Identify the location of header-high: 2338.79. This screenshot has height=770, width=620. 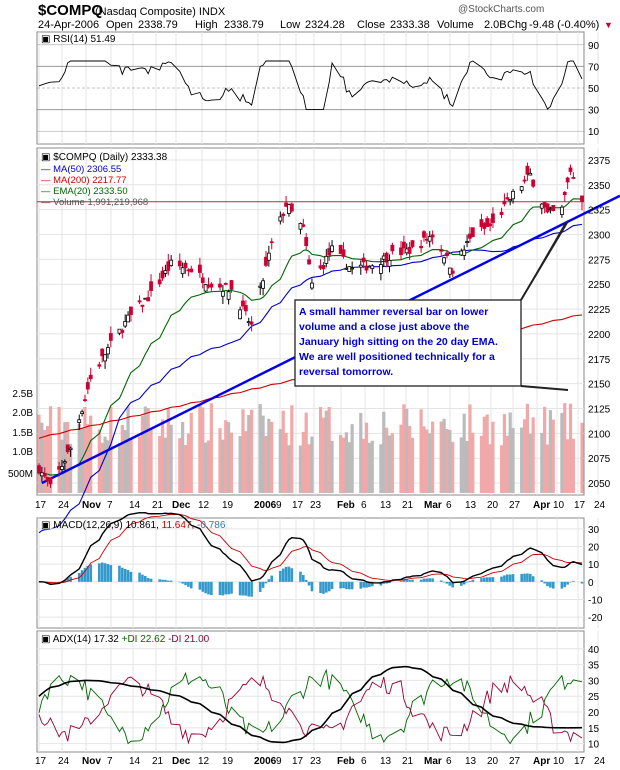
(244, 25).